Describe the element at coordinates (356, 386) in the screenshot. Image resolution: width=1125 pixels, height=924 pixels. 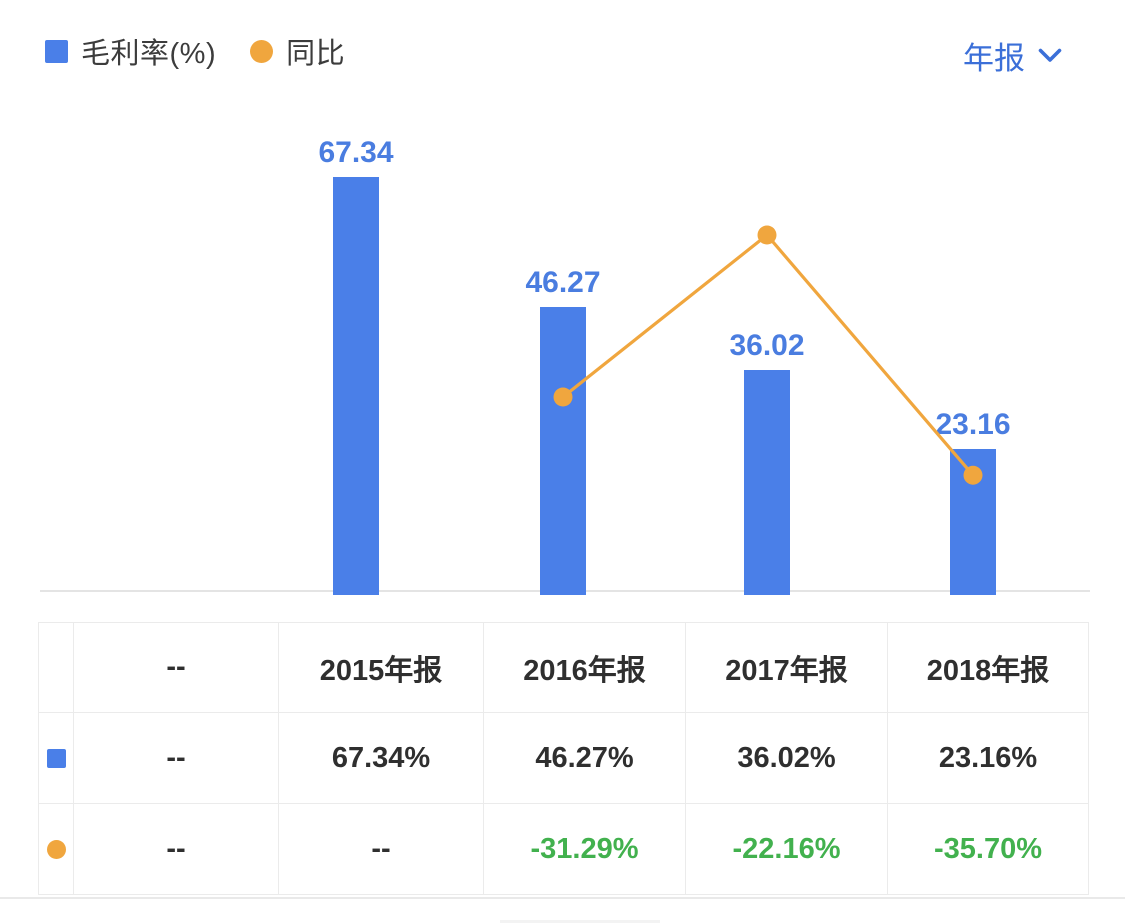
I see `bar-2015年报` at that location.